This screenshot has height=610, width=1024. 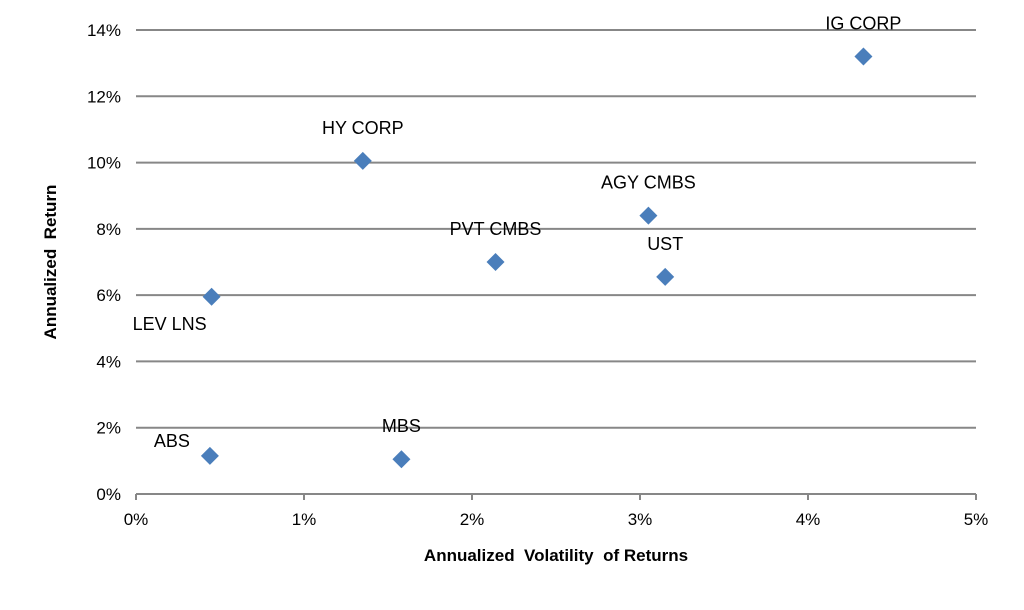 What do you see at coordinates (108, 361) in the screenshot?
I see `y-tick-label: 4%` at bounding box center [108, 361].